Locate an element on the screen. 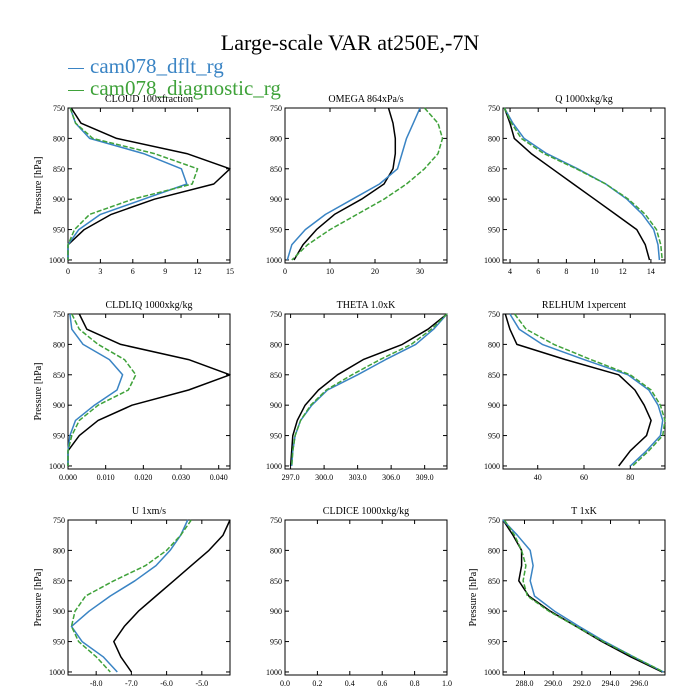  x-tick-label: 0.040 is located at coordinates (219, 477).